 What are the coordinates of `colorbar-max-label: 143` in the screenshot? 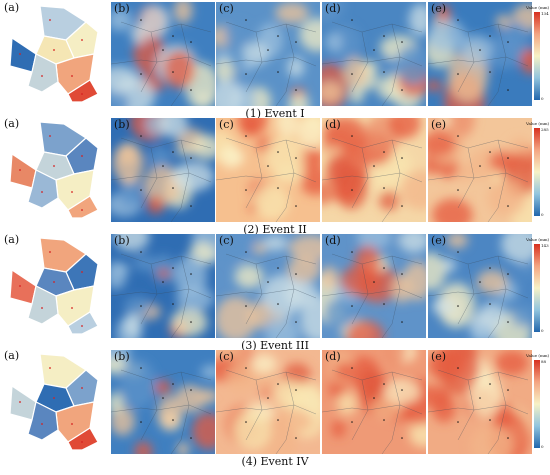 It's located at (545, 245).